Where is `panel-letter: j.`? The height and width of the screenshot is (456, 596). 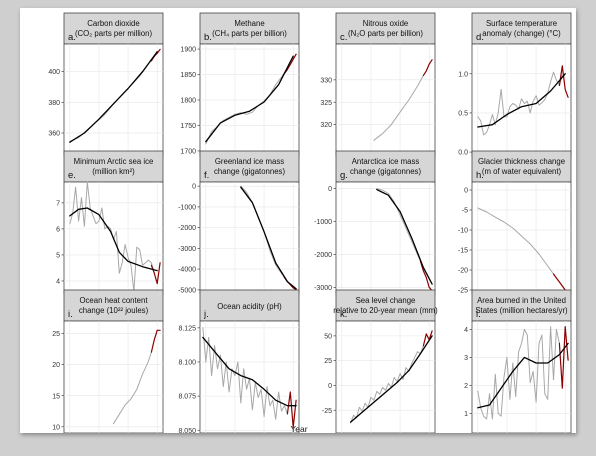 panel-letter: j. is located at coordinates (206, 314).